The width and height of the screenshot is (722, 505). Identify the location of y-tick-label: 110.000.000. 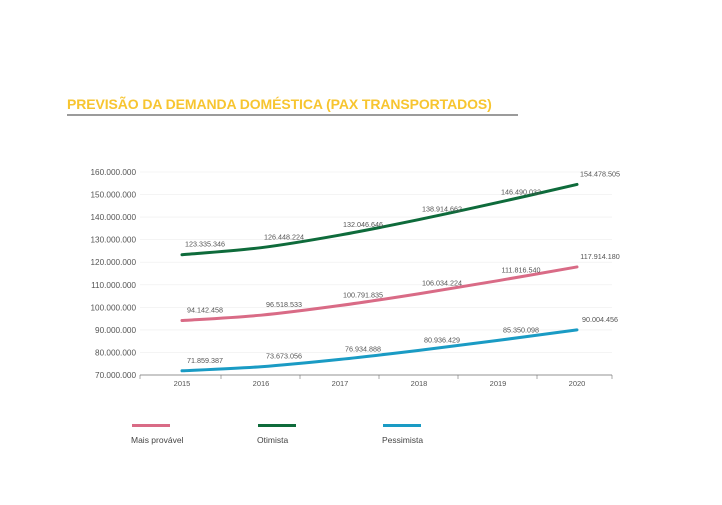
(113, 285).